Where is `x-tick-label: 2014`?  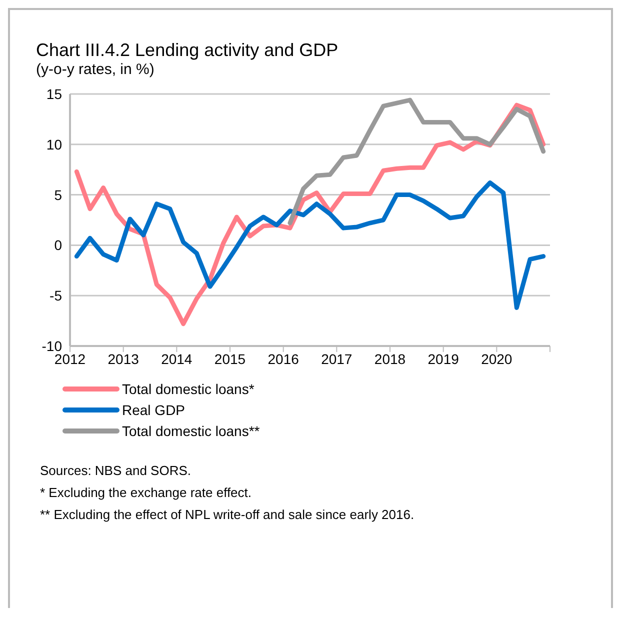
x-tick-label: 2014 is located at coordinates (176, 358).